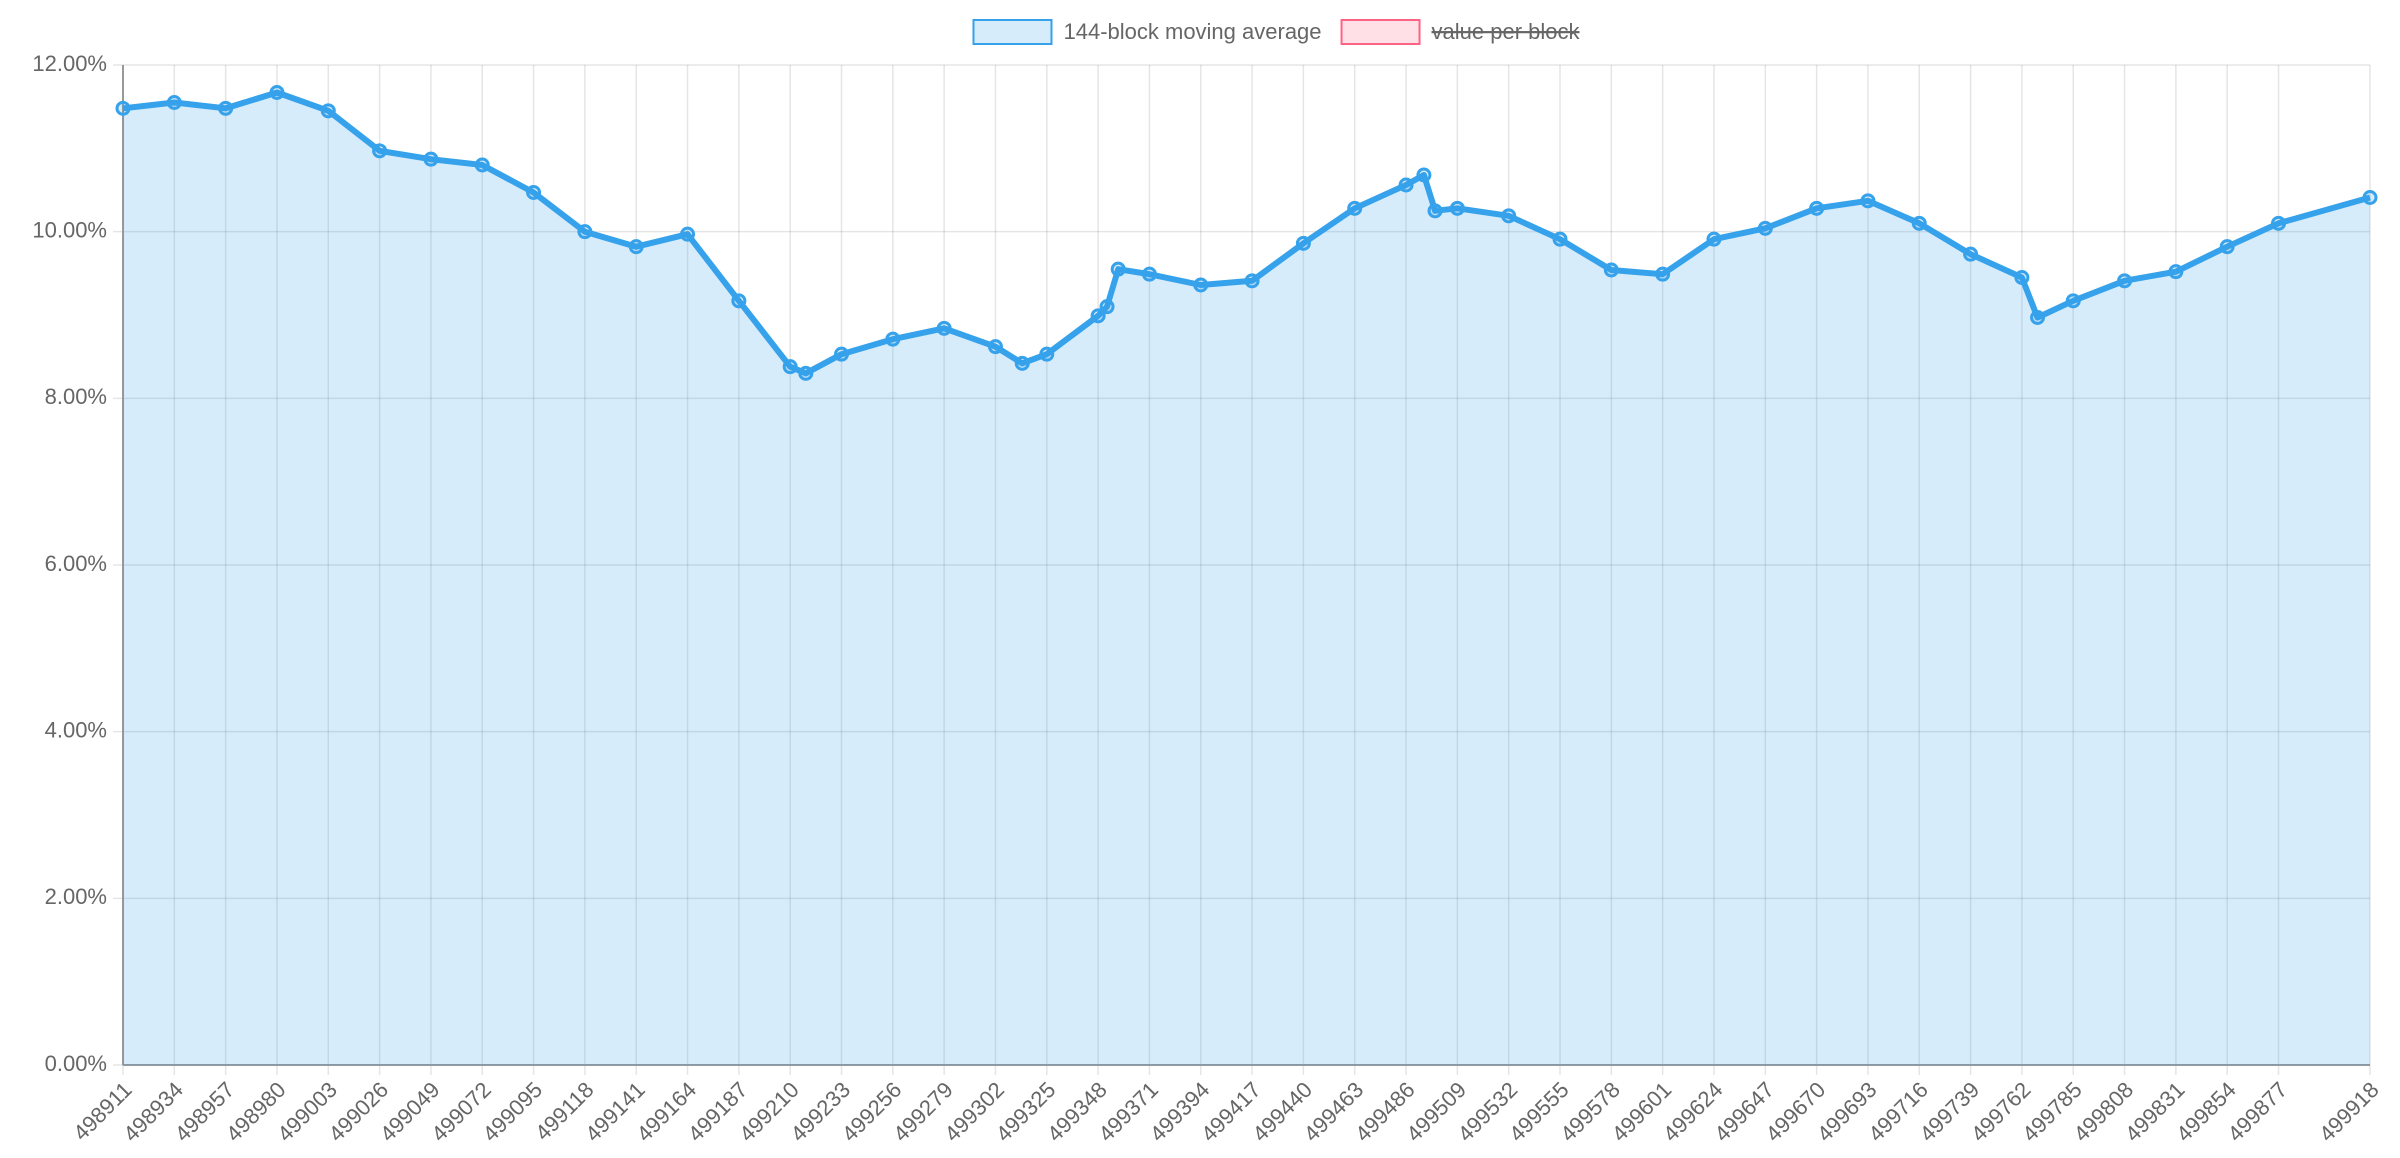 This screenshot has height=1158, width=2400. What do you see at coordinates (69, 63) in the screenshot?
I see `y-tick-label: 12.00%` at bounding box center [69, 63].